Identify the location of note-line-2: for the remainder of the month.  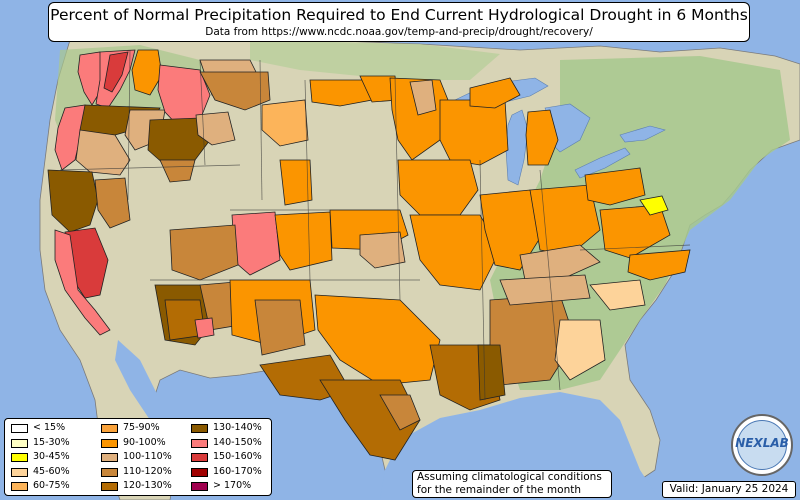
(499, 489).